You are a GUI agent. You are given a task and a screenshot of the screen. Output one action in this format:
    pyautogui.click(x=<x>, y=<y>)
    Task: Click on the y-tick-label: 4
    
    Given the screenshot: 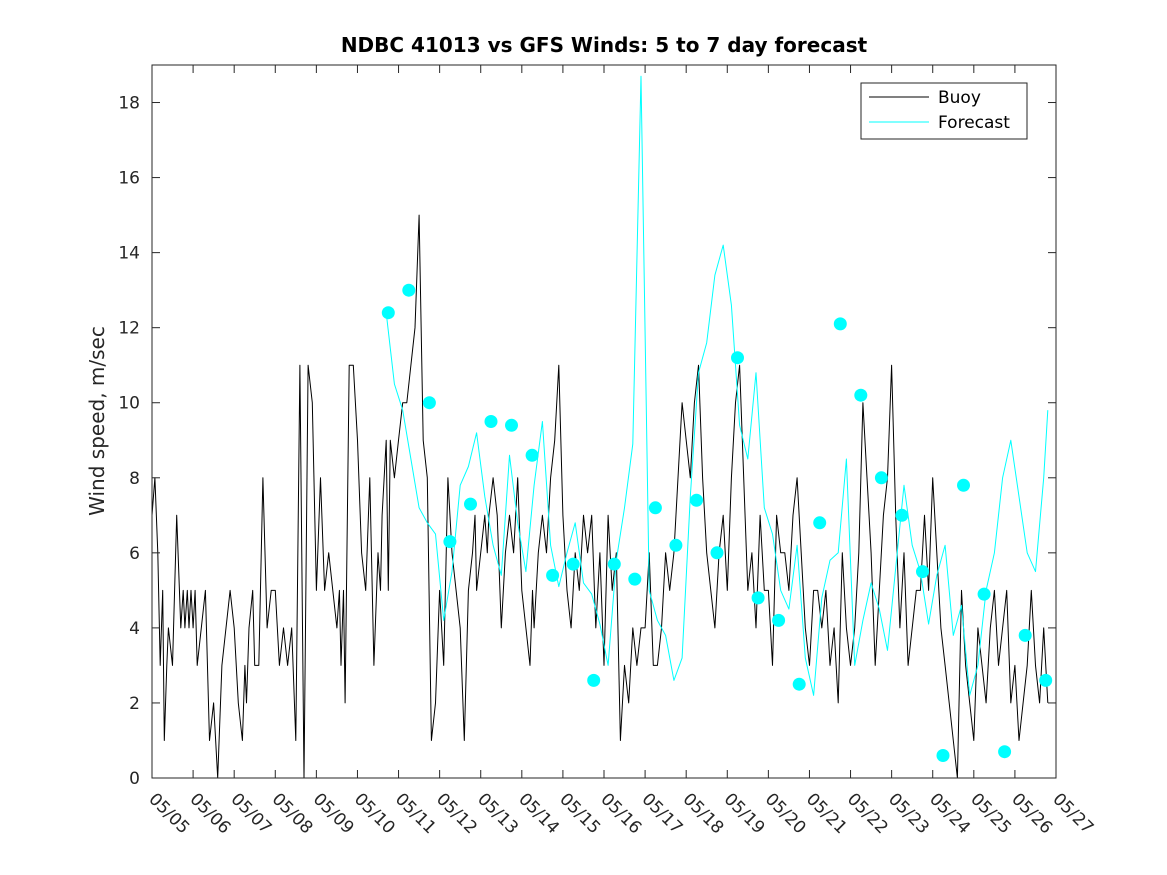 What is the action you would take?
    pyautogui.click(x=134, y=629)
    